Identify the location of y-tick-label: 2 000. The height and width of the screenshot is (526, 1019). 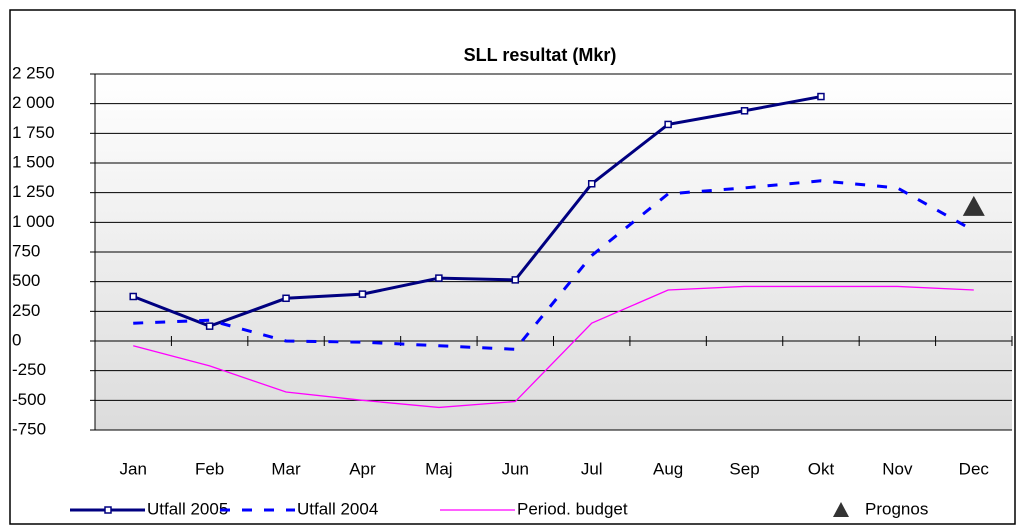
(33, 102).